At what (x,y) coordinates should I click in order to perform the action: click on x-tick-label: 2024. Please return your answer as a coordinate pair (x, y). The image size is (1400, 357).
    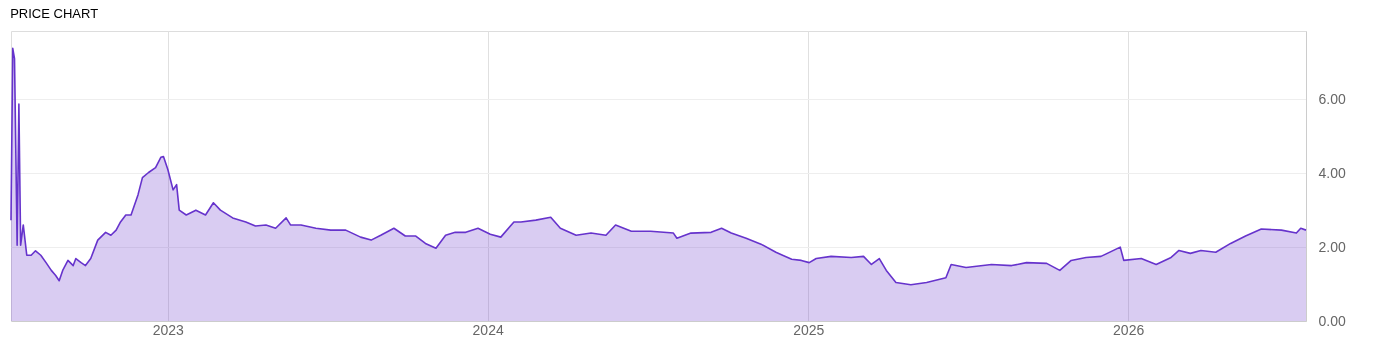
    Looking at the image, I should click on (488, 329).